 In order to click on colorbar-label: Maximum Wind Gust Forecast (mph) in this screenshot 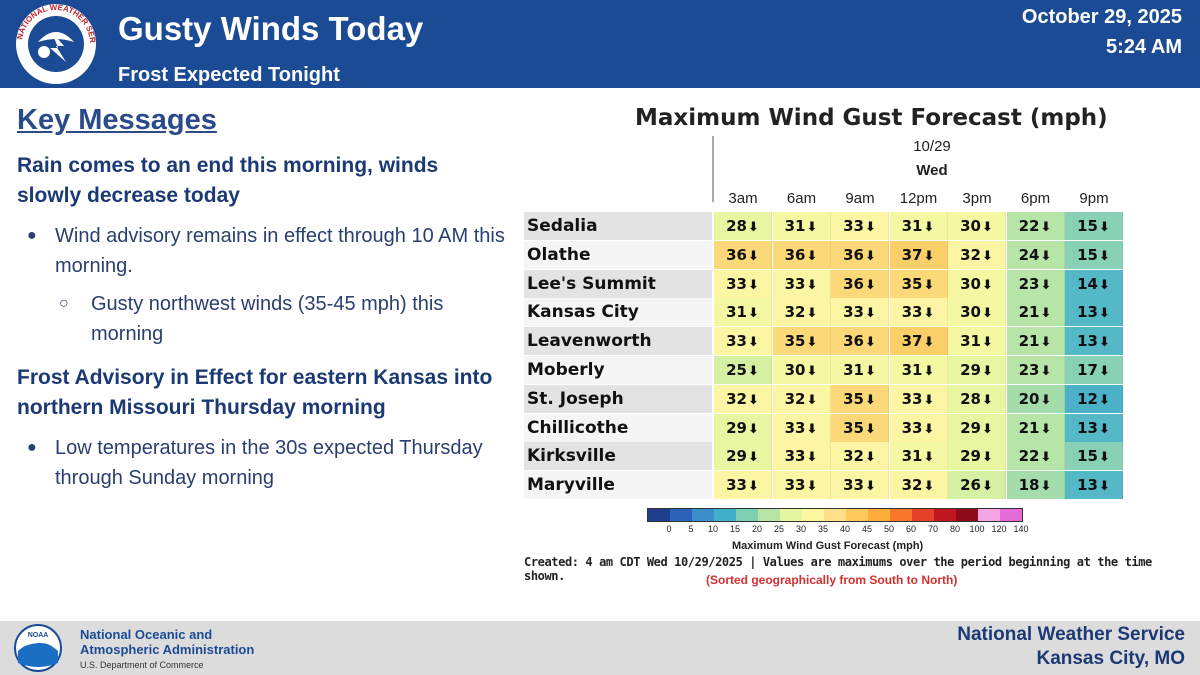, I will do `click(828, 546)`.